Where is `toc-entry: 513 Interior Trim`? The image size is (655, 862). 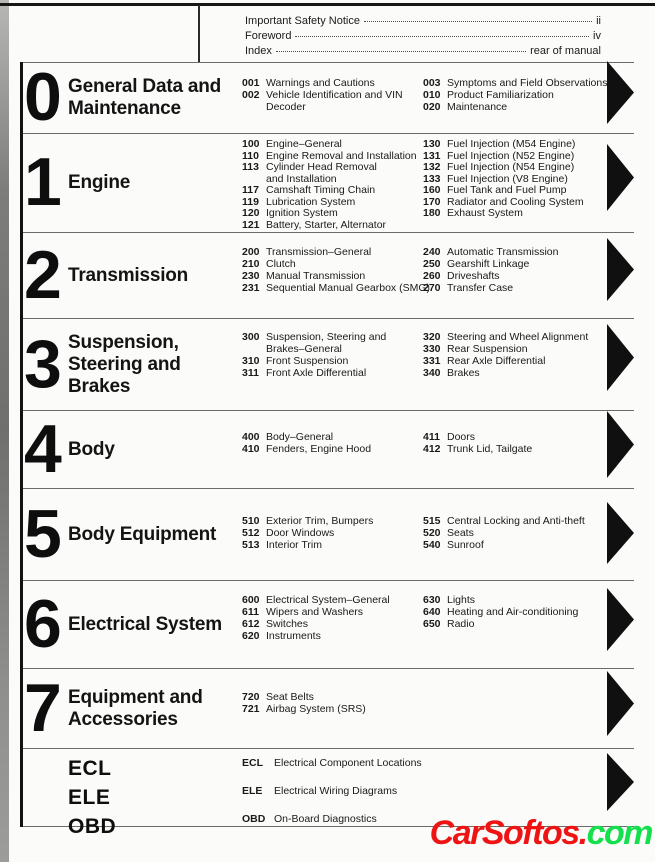 toc-entry: 513 Interior Trim is located at coordinates (332, 545).